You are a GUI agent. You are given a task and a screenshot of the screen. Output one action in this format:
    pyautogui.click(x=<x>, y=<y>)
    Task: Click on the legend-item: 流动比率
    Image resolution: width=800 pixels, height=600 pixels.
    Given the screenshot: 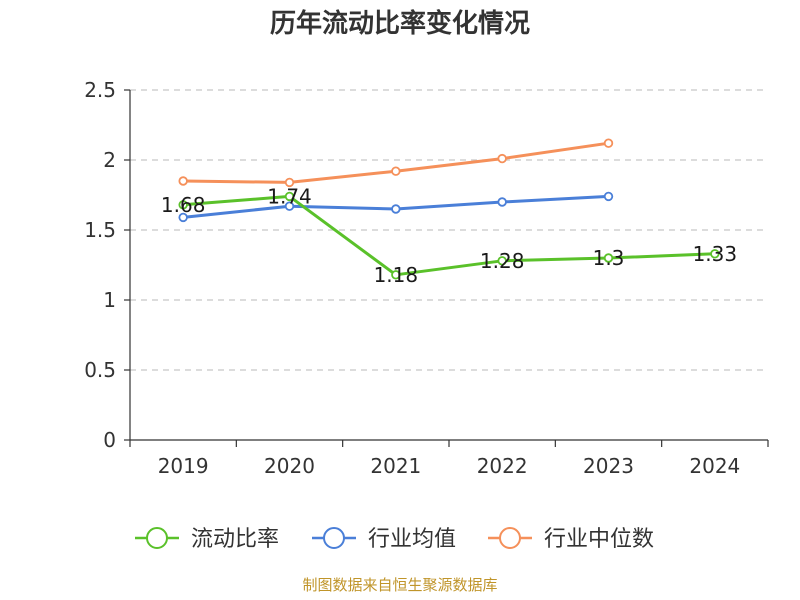 What is the action you would take?
    pyautogui.click(x=207, y=539)
    